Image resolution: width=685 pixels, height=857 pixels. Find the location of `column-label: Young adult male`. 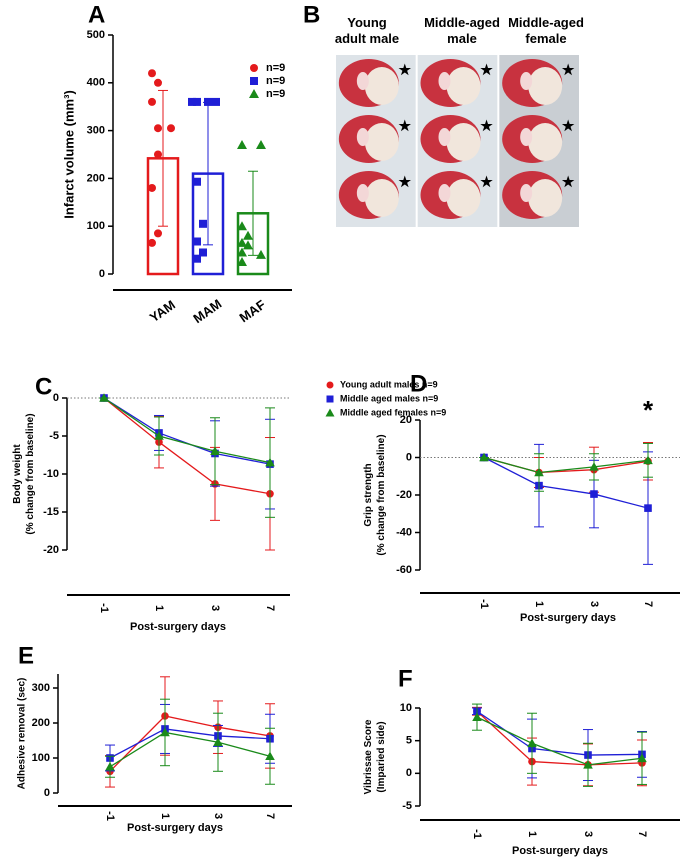

column-label: Young adult male is located at coordinates (367, 30).